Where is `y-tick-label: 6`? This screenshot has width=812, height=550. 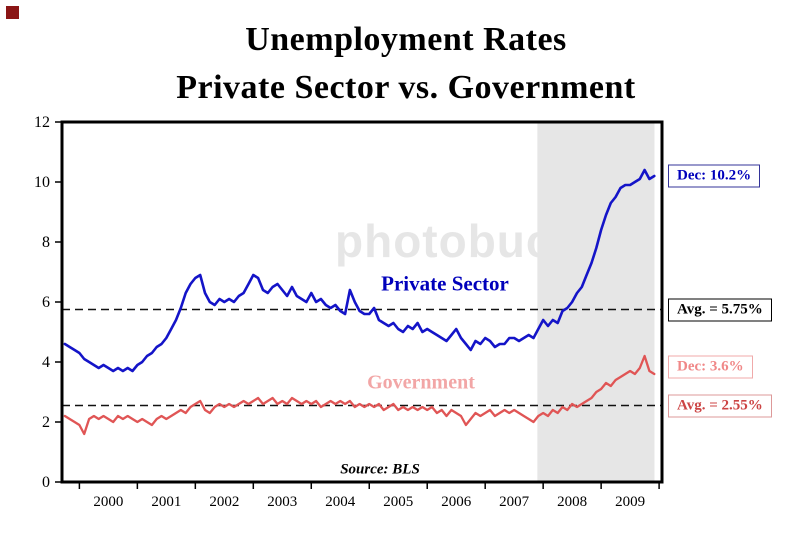 y-tick-label: 6 is located at coordinates (46, 302).